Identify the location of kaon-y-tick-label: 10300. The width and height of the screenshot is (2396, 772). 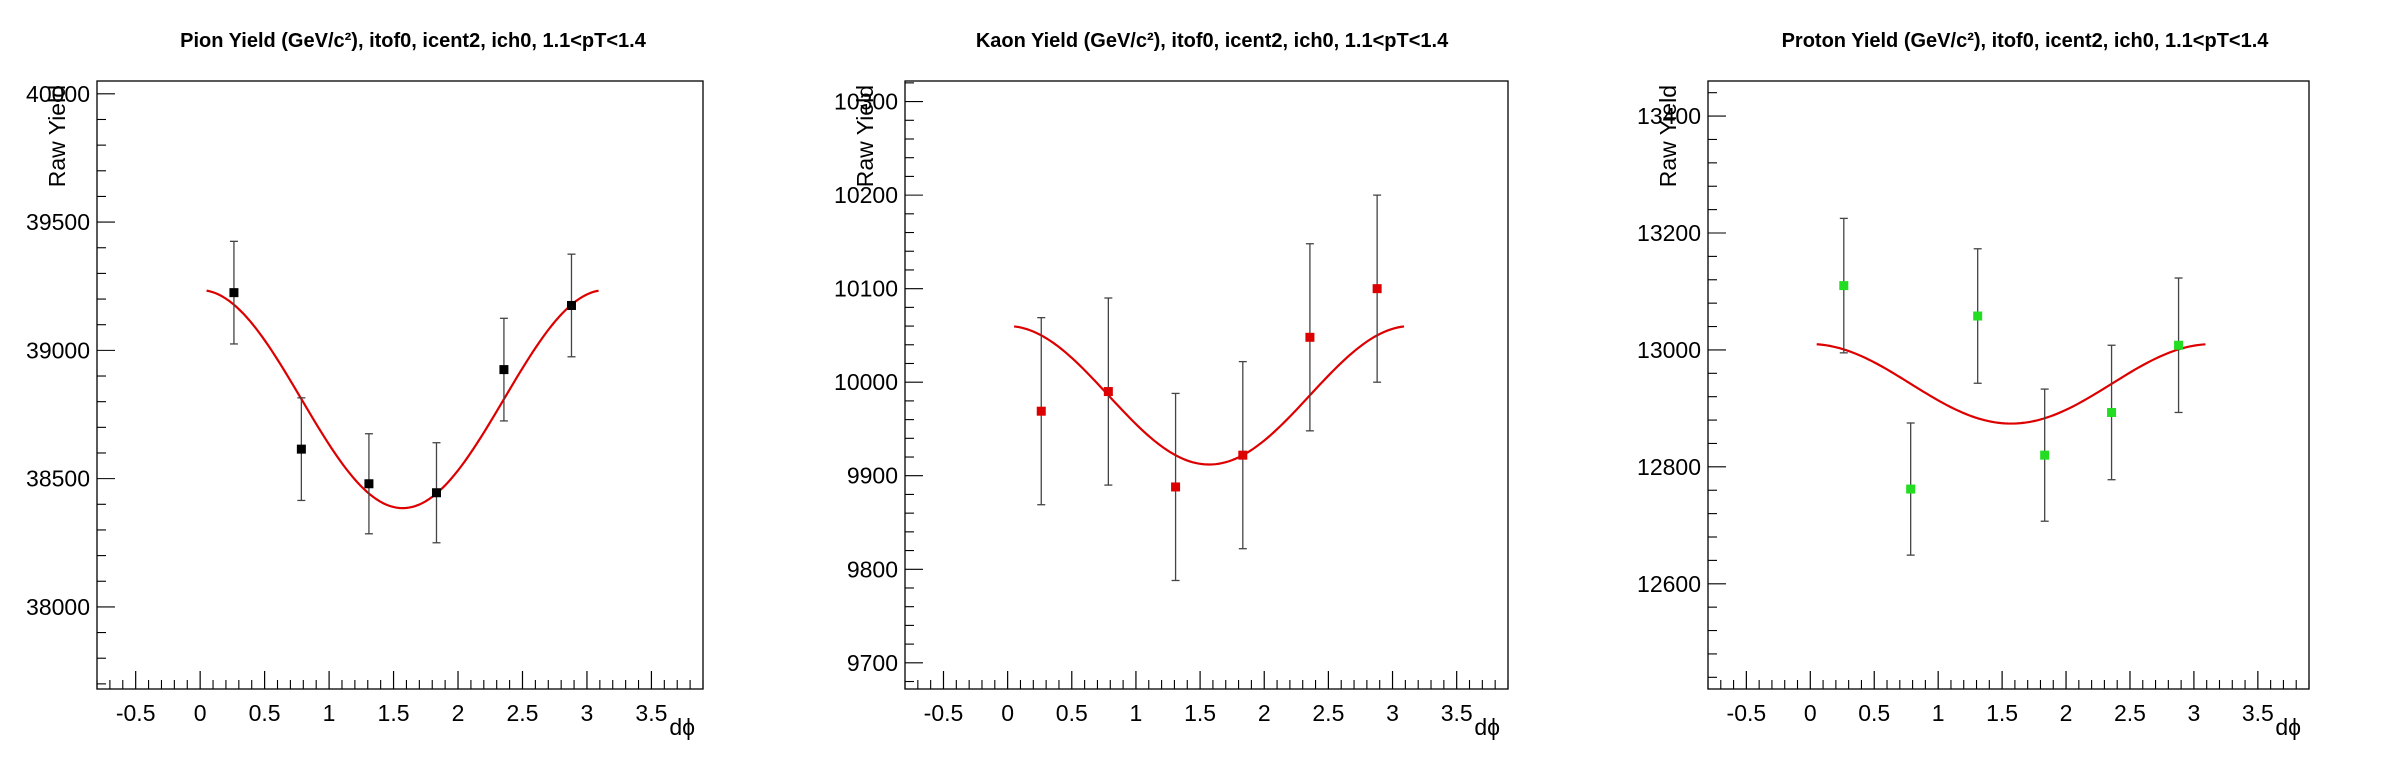
(866, 102).